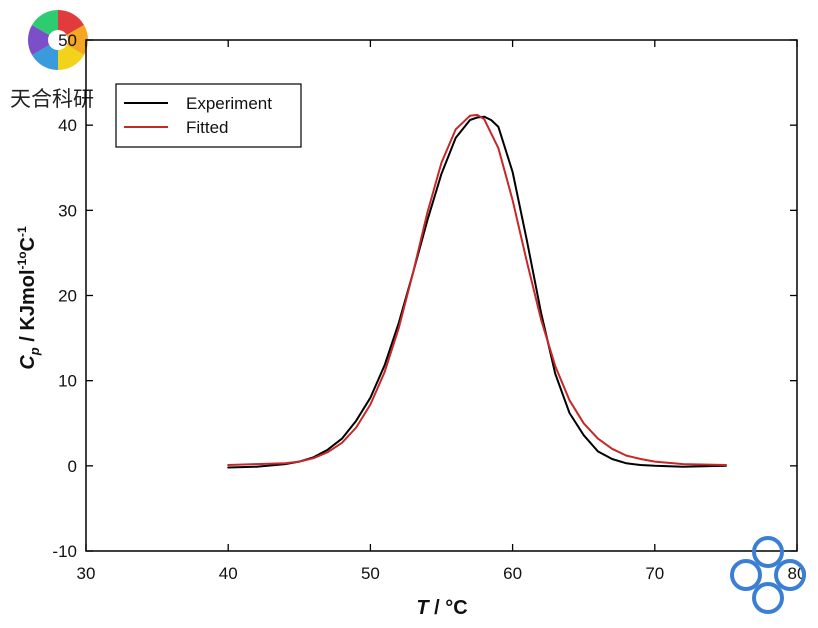  I want to click on y-tick-label-30: 30, so click(67, 210).